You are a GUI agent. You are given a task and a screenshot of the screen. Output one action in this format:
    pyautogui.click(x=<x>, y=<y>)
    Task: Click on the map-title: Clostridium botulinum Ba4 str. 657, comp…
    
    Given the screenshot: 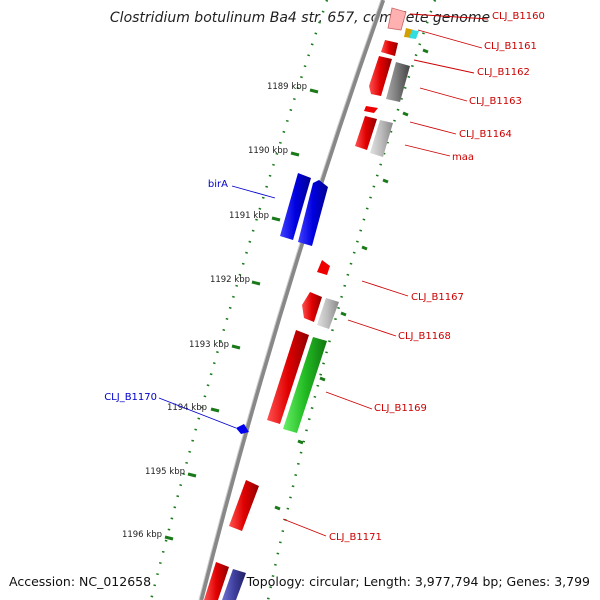 What is the action you would take?
    pyautogui.click(x=300, y=18)
    